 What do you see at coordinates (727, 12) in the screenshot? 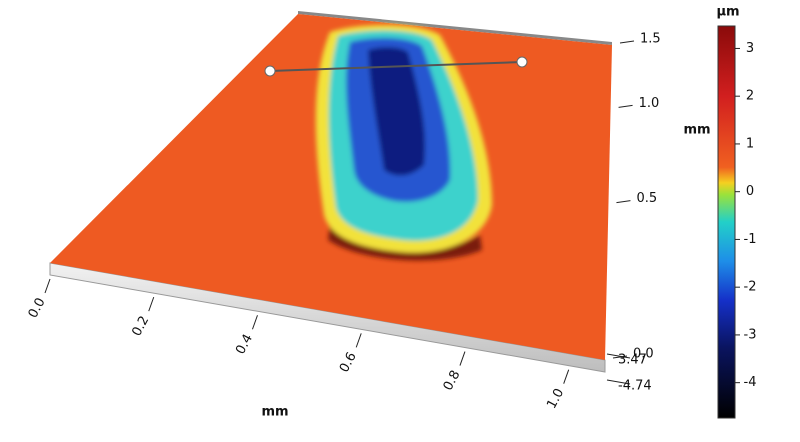
I see `colorbar-label: µm` at bounding box center [727, 12].